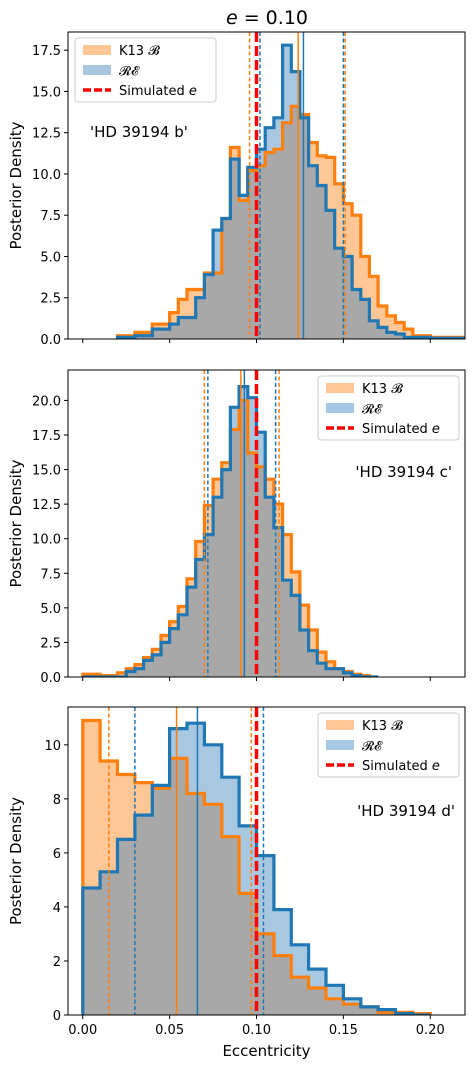 This screenshot has height=1067, width=474. Describe the element at coordinates (57, 908) in the screenshot. I see `y-tick-label: 4` at that location.